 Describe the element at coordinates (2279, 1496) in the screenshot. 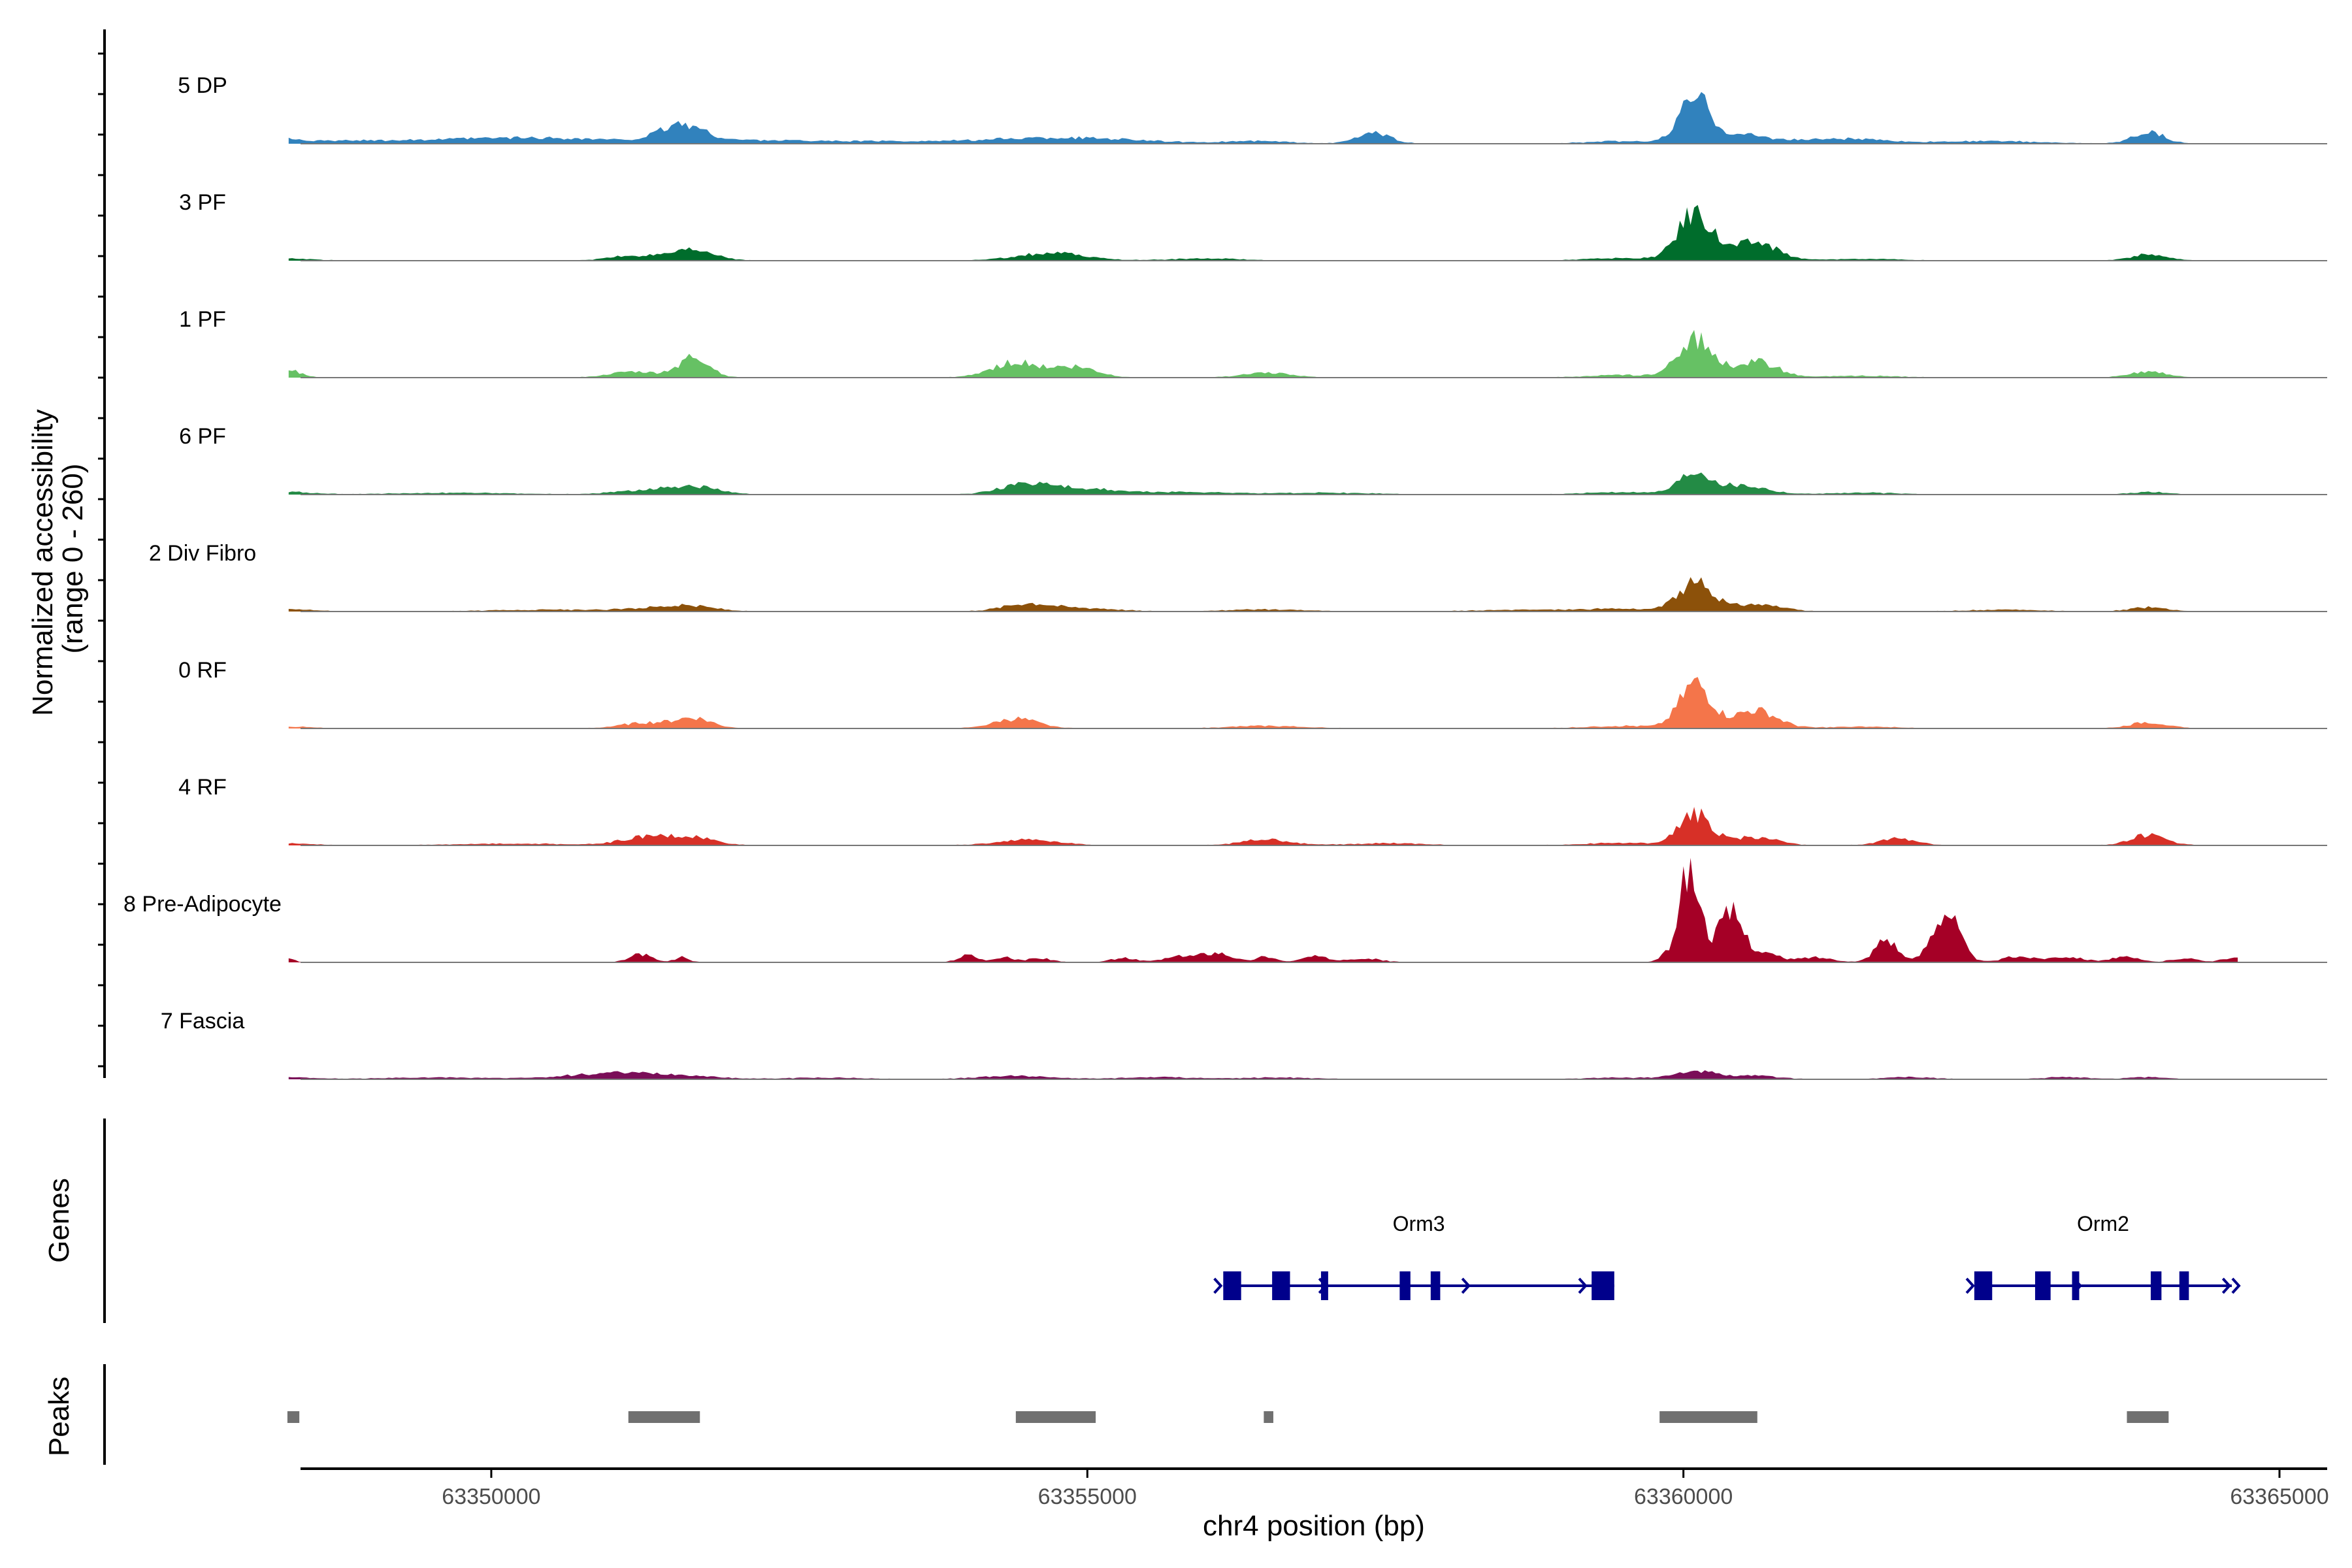

I see `x-tick-label: 63365000` at that location.